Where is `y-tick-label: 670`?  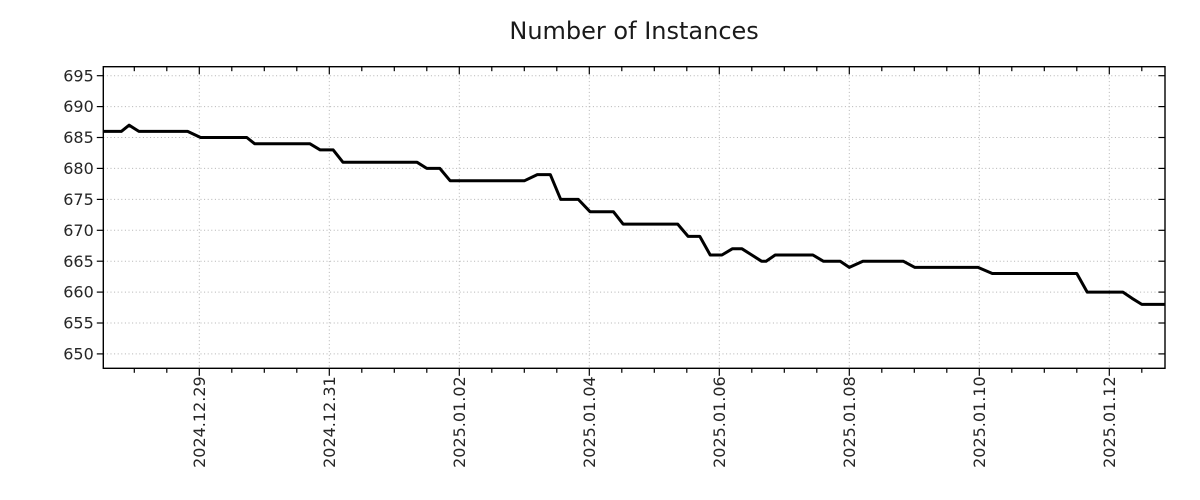 y-tick-label: 670 is located at coordinates (78, 230).